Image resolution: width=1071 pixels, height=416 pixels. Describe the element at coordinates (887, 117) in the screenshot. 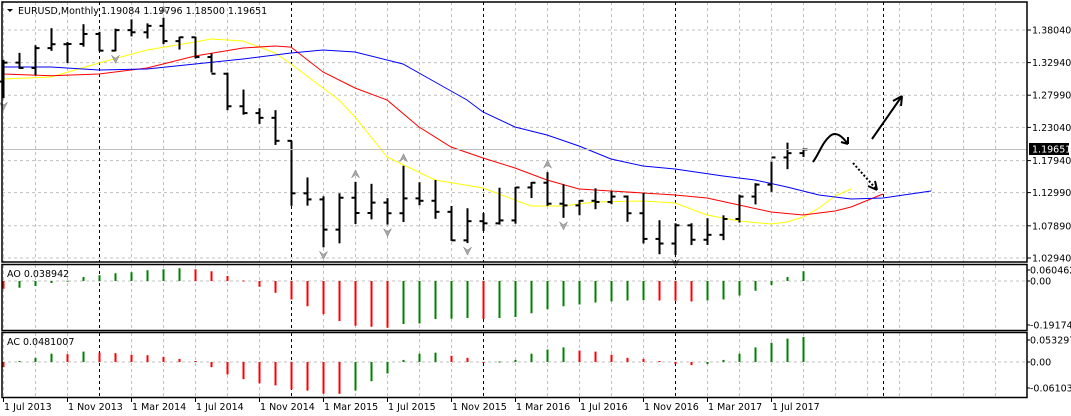

I see `up-arrow-icon` at that location.